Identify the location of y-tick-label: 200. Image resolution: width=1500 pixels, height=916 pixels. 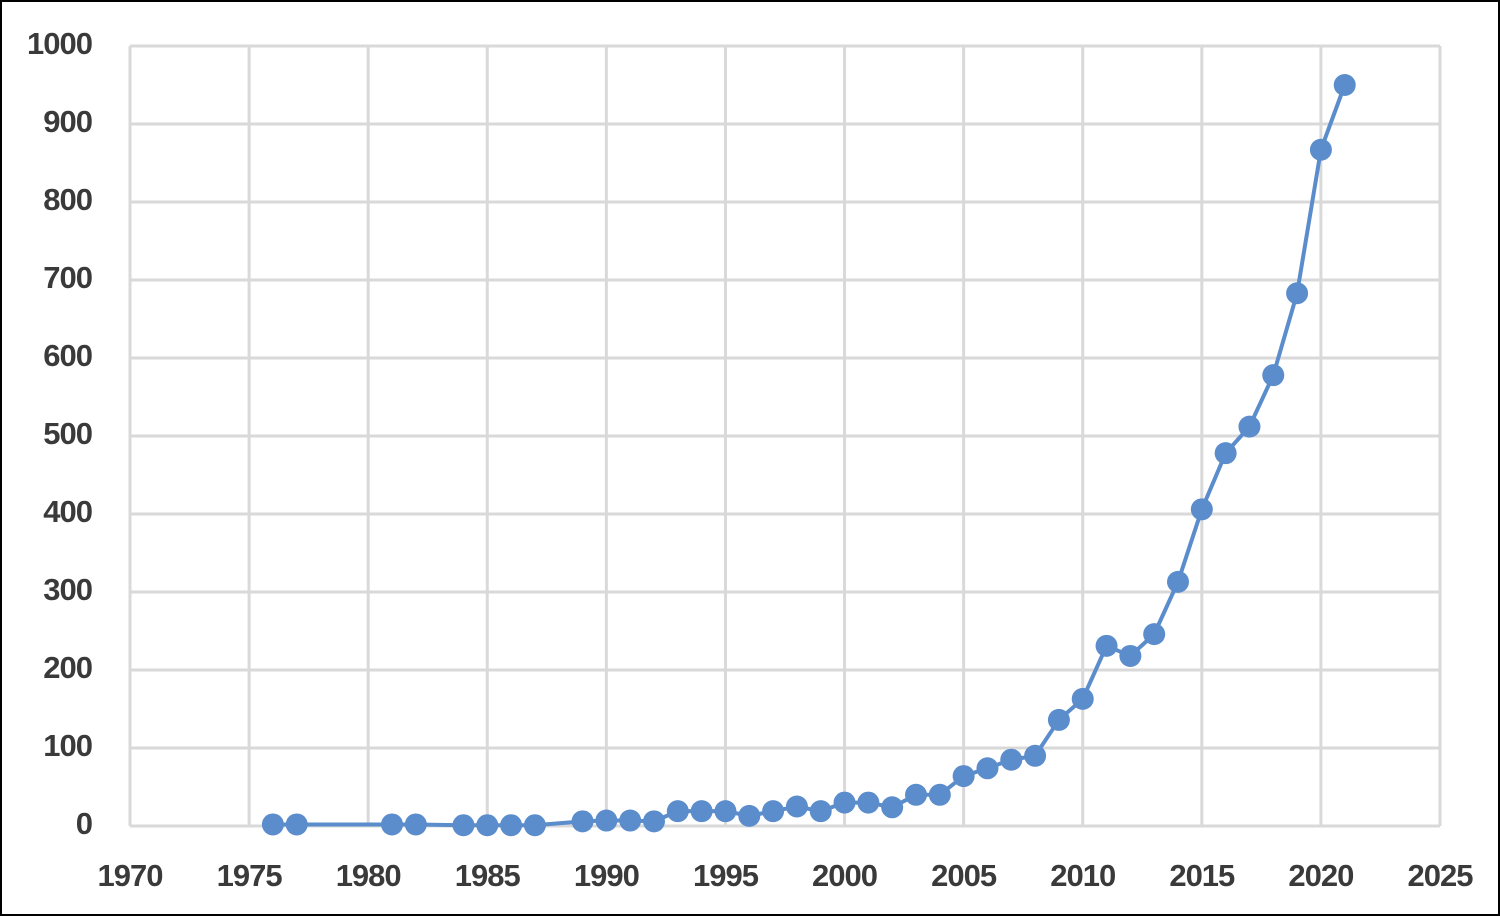
(67, 667).